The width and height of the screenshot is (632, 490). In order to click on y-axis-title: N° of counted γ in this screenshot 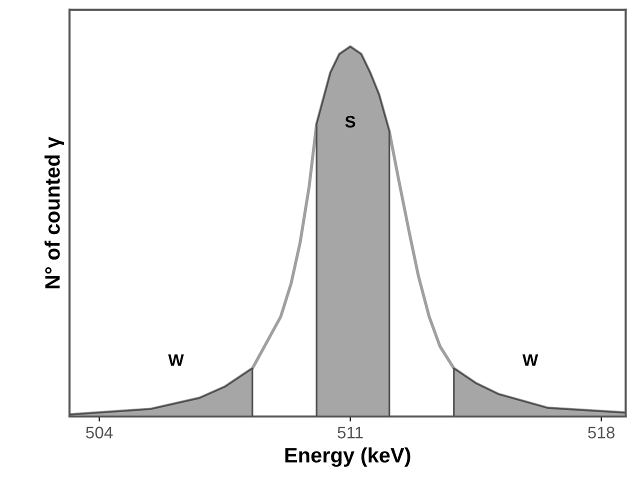, I will do `click(54, 212)`.